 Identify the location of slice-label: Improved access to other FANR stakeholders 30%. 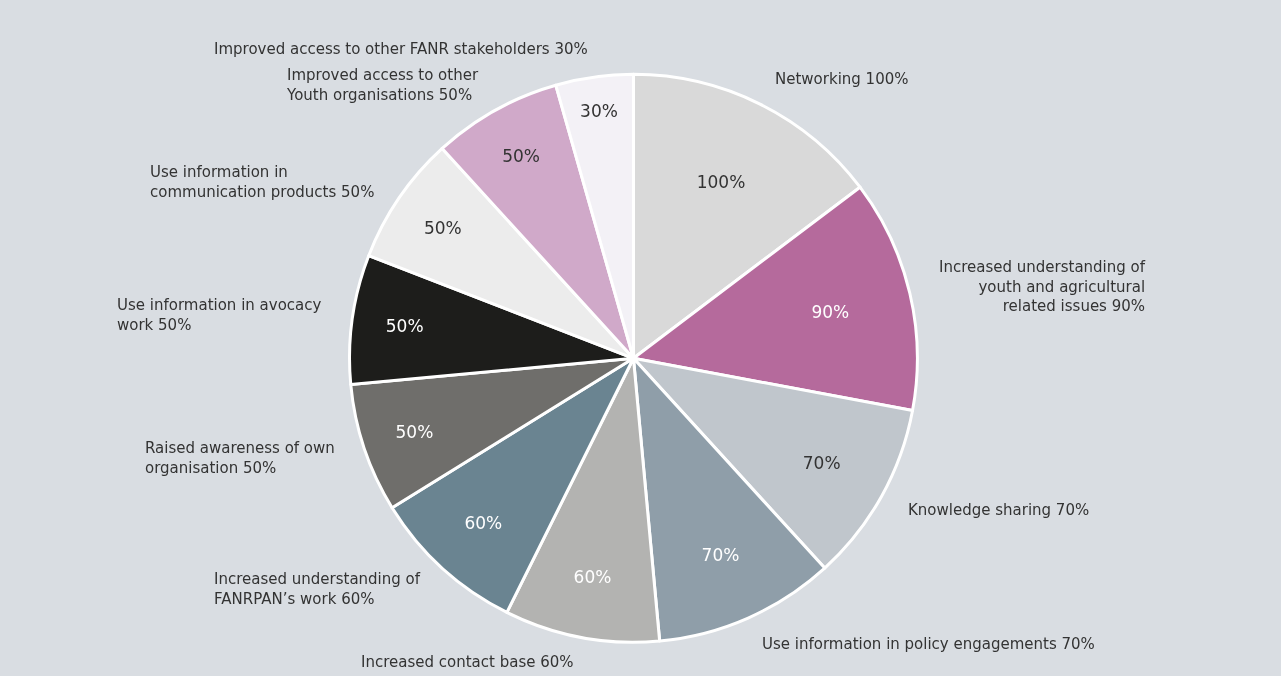
(401, 49).